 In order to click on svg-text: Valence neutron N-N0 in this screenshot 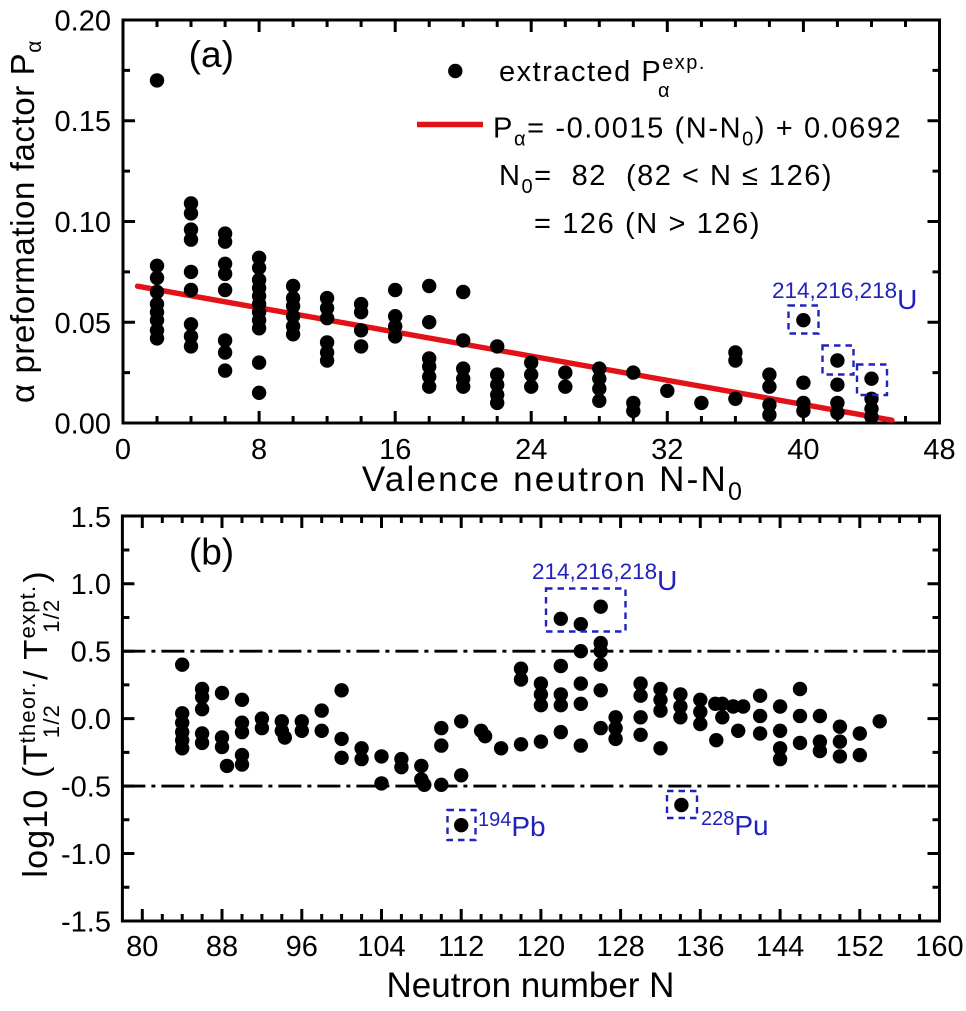, I will do `click(553, 483)`.